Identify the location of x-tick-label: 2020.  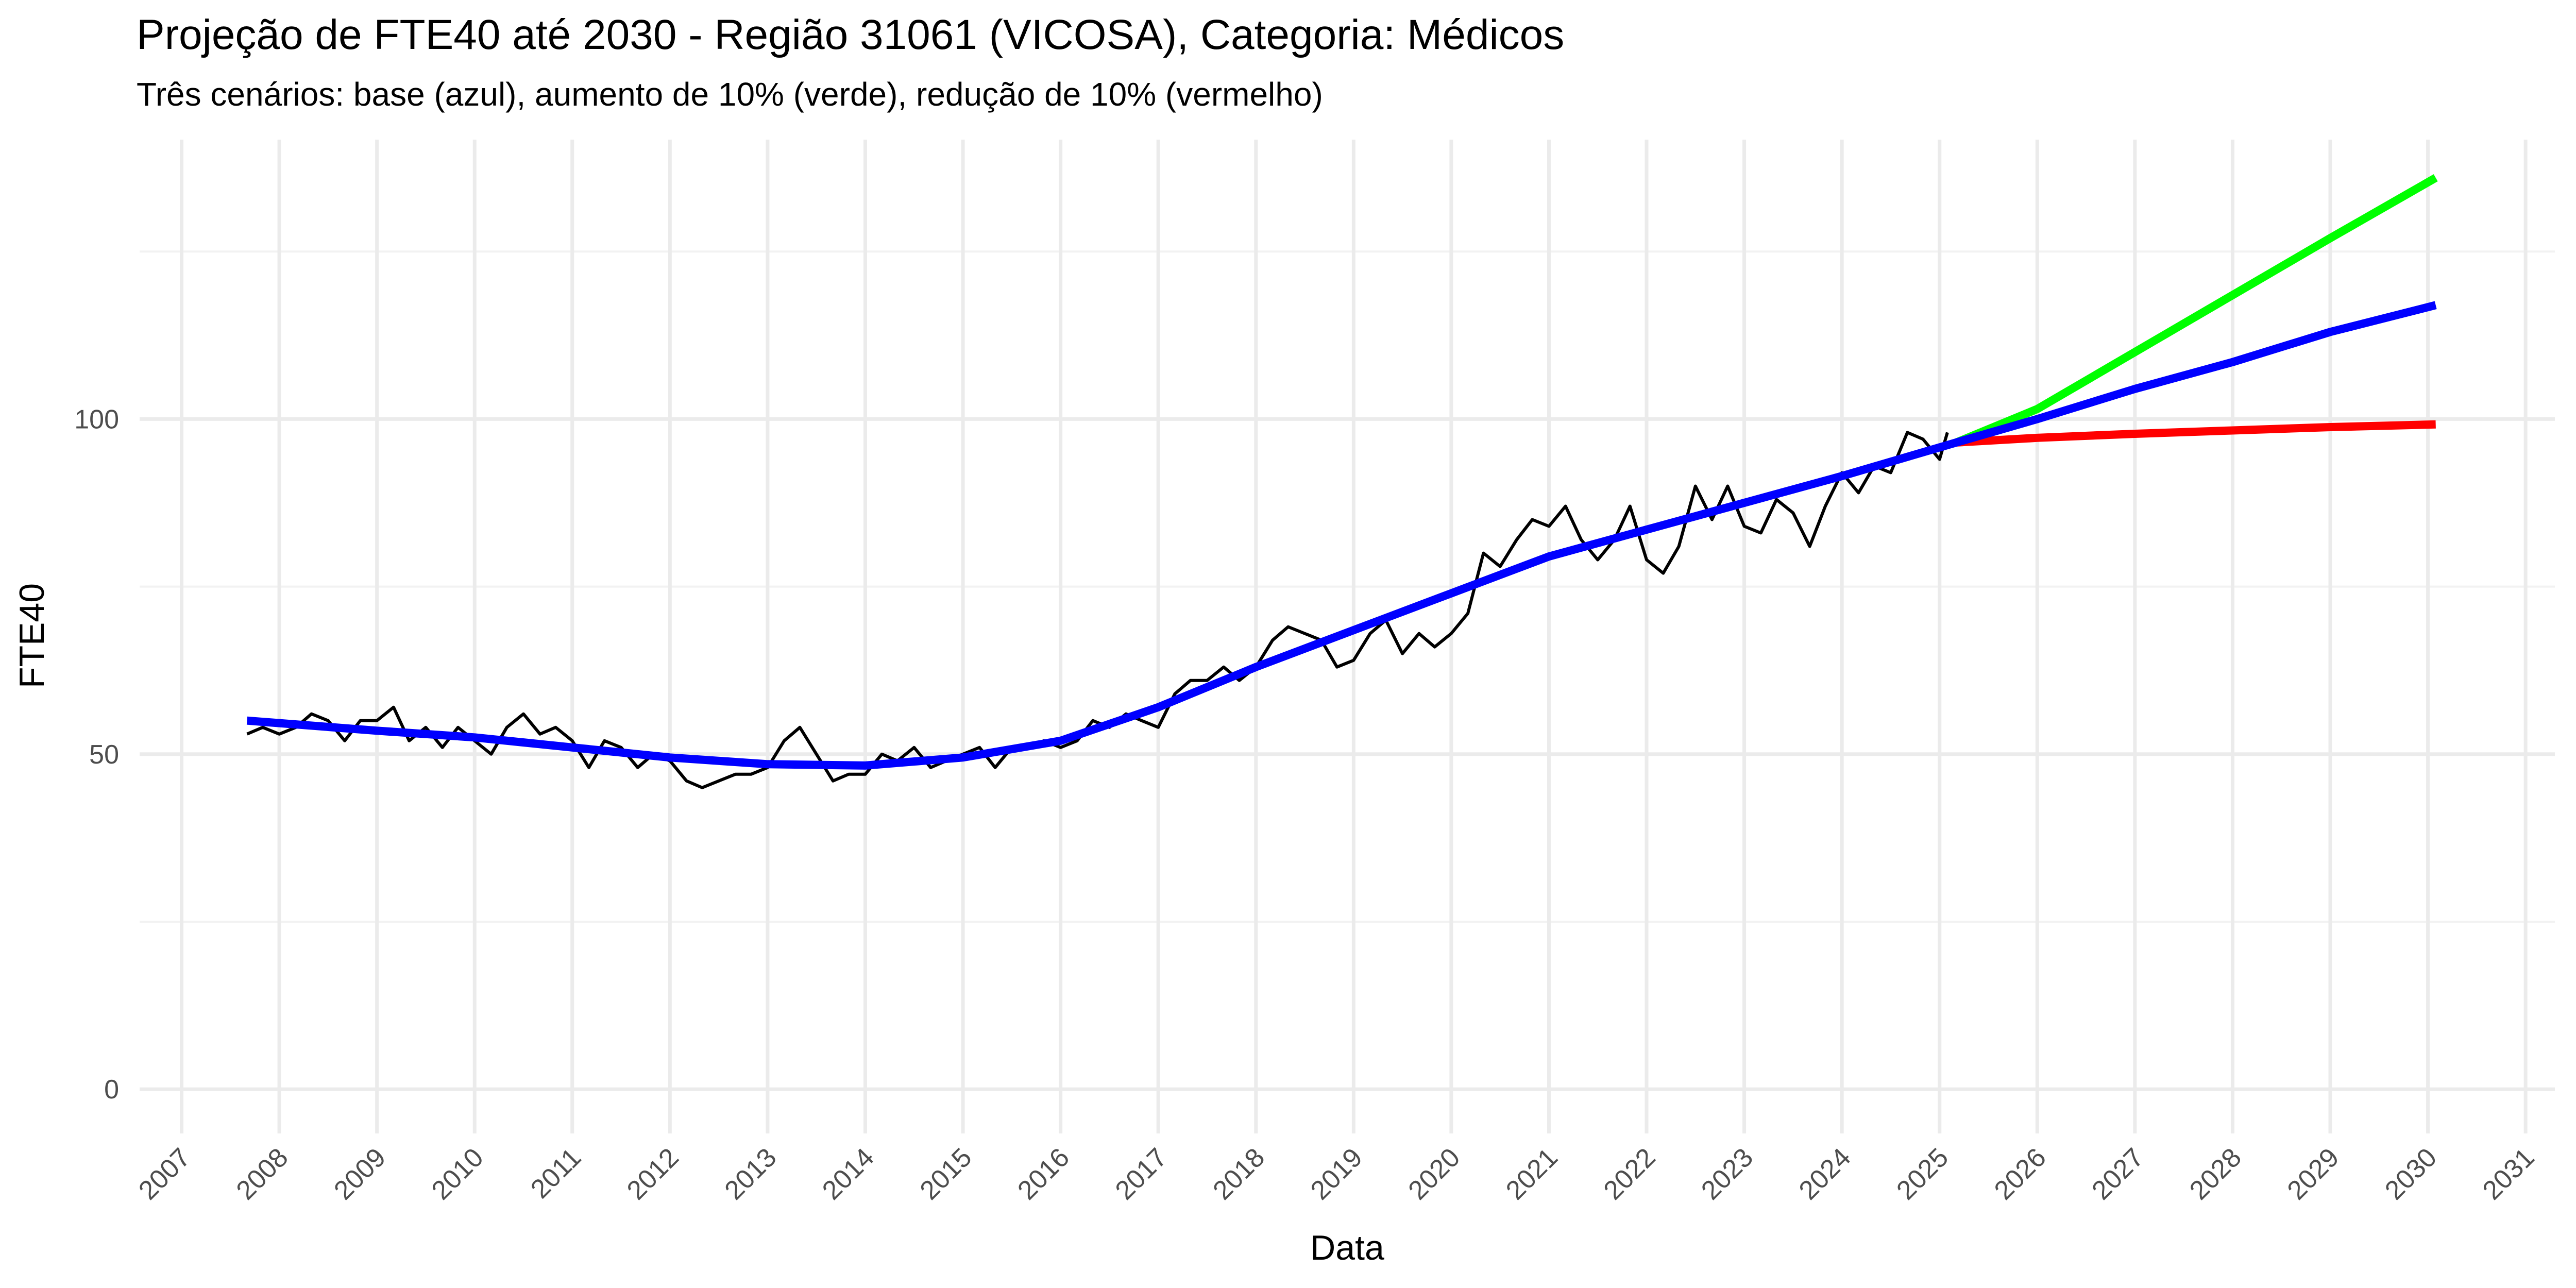
(1434, 1174).